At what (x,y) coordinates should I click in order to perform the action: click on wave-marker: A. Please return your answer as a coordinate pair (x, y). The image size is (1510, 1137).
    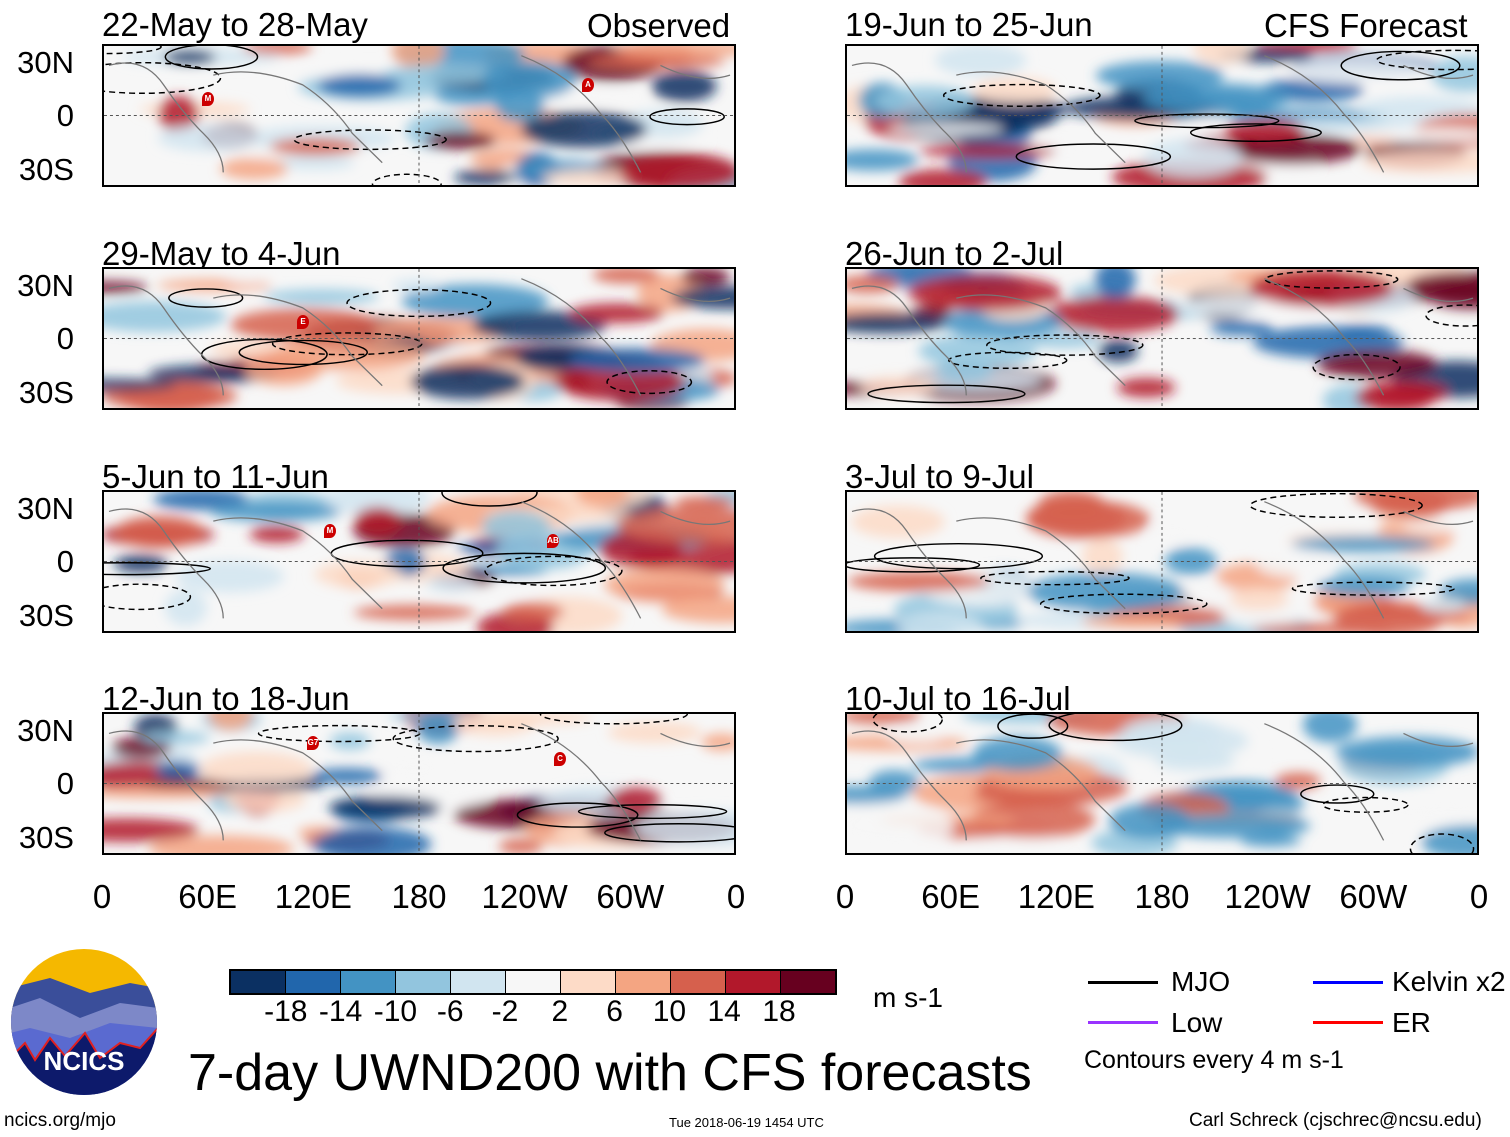
    Looking at the image, I should click on (588, 85).